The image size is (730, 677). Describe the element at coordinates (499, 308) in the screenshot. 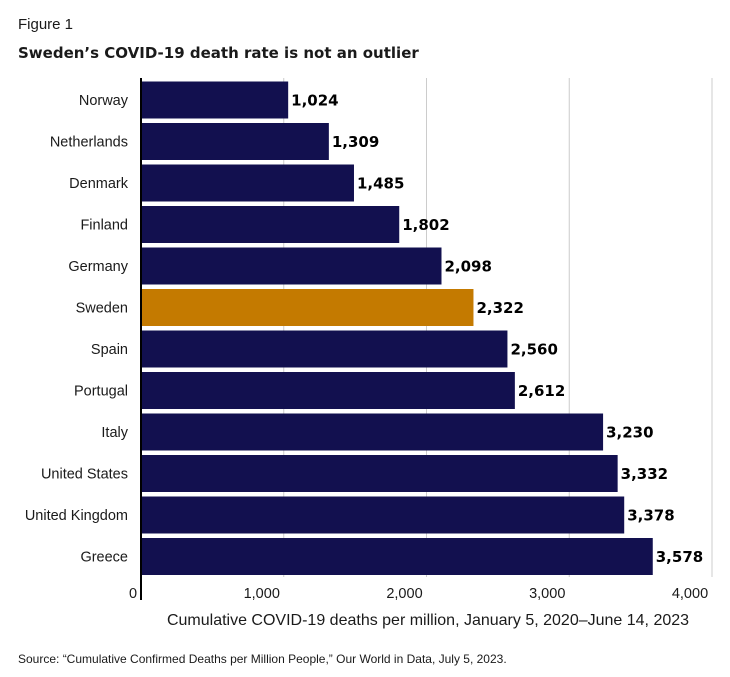

I see `value-label: 2,322` at that location.